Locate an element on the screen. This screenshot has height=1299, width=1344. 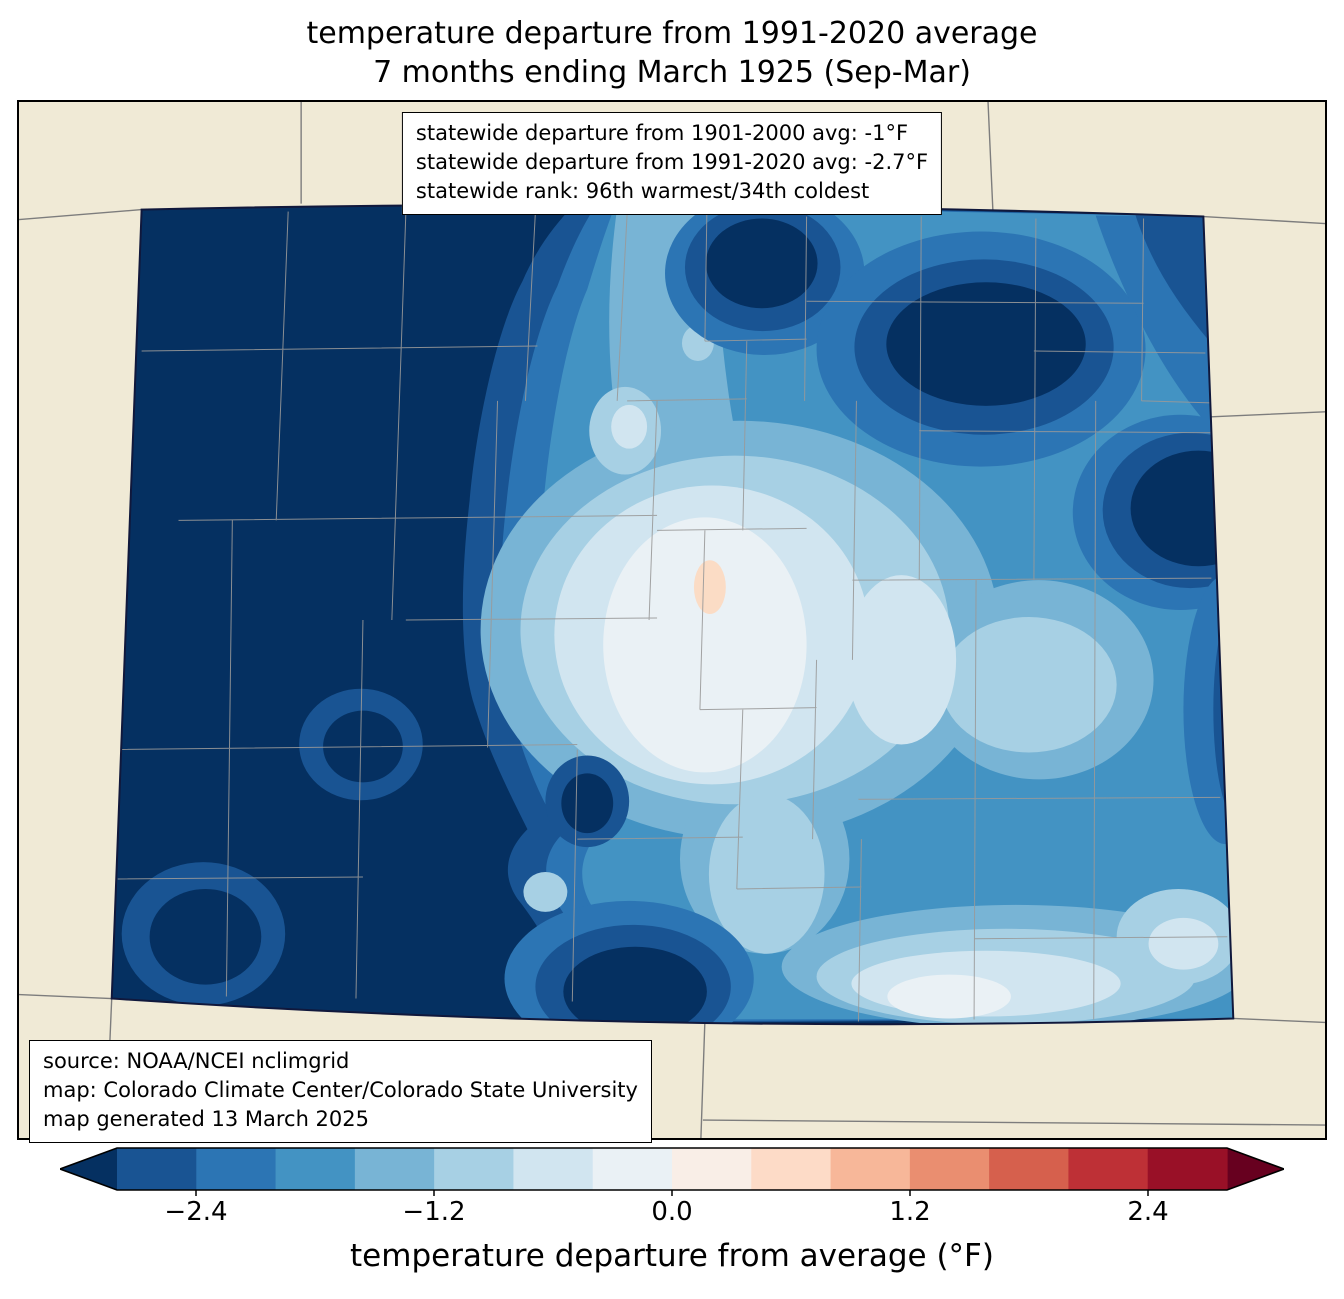
colorbar-bands is located at coordinates (672, 1169).